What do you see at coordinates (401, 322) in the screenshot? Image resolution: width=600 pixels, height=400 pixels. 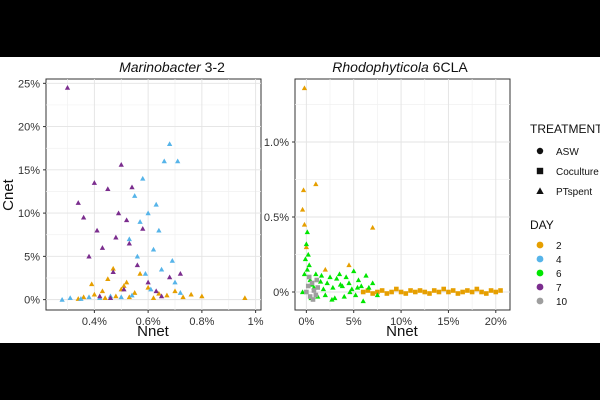 I see `x-tick-label: 10%` at bounding box center [401, 322].